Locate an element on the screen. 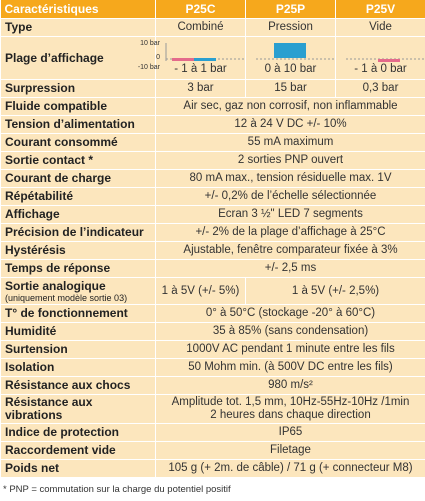 Image resolution: width=425 pixels, height=501 pixels. value-cell: 1000V AC pendant 1 minute entre les fils is located at coordinates (290, 349).